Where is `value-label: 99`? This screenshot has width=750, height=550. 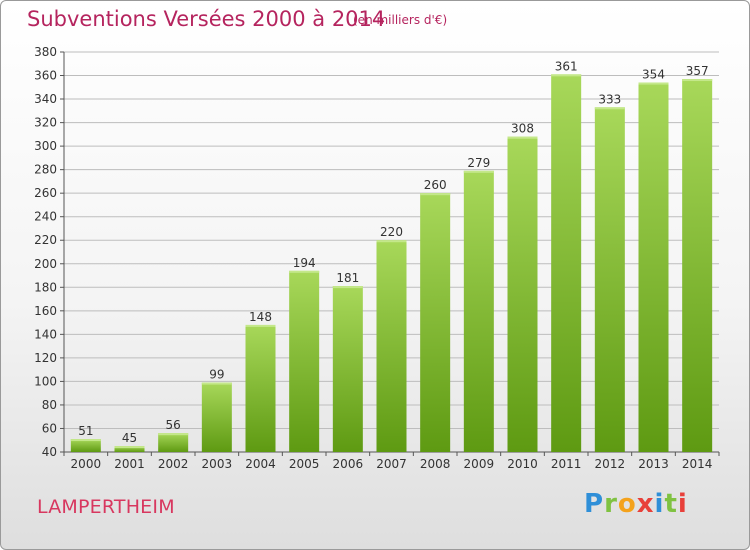 value-label: 99 is located at coordinates (216, 375).